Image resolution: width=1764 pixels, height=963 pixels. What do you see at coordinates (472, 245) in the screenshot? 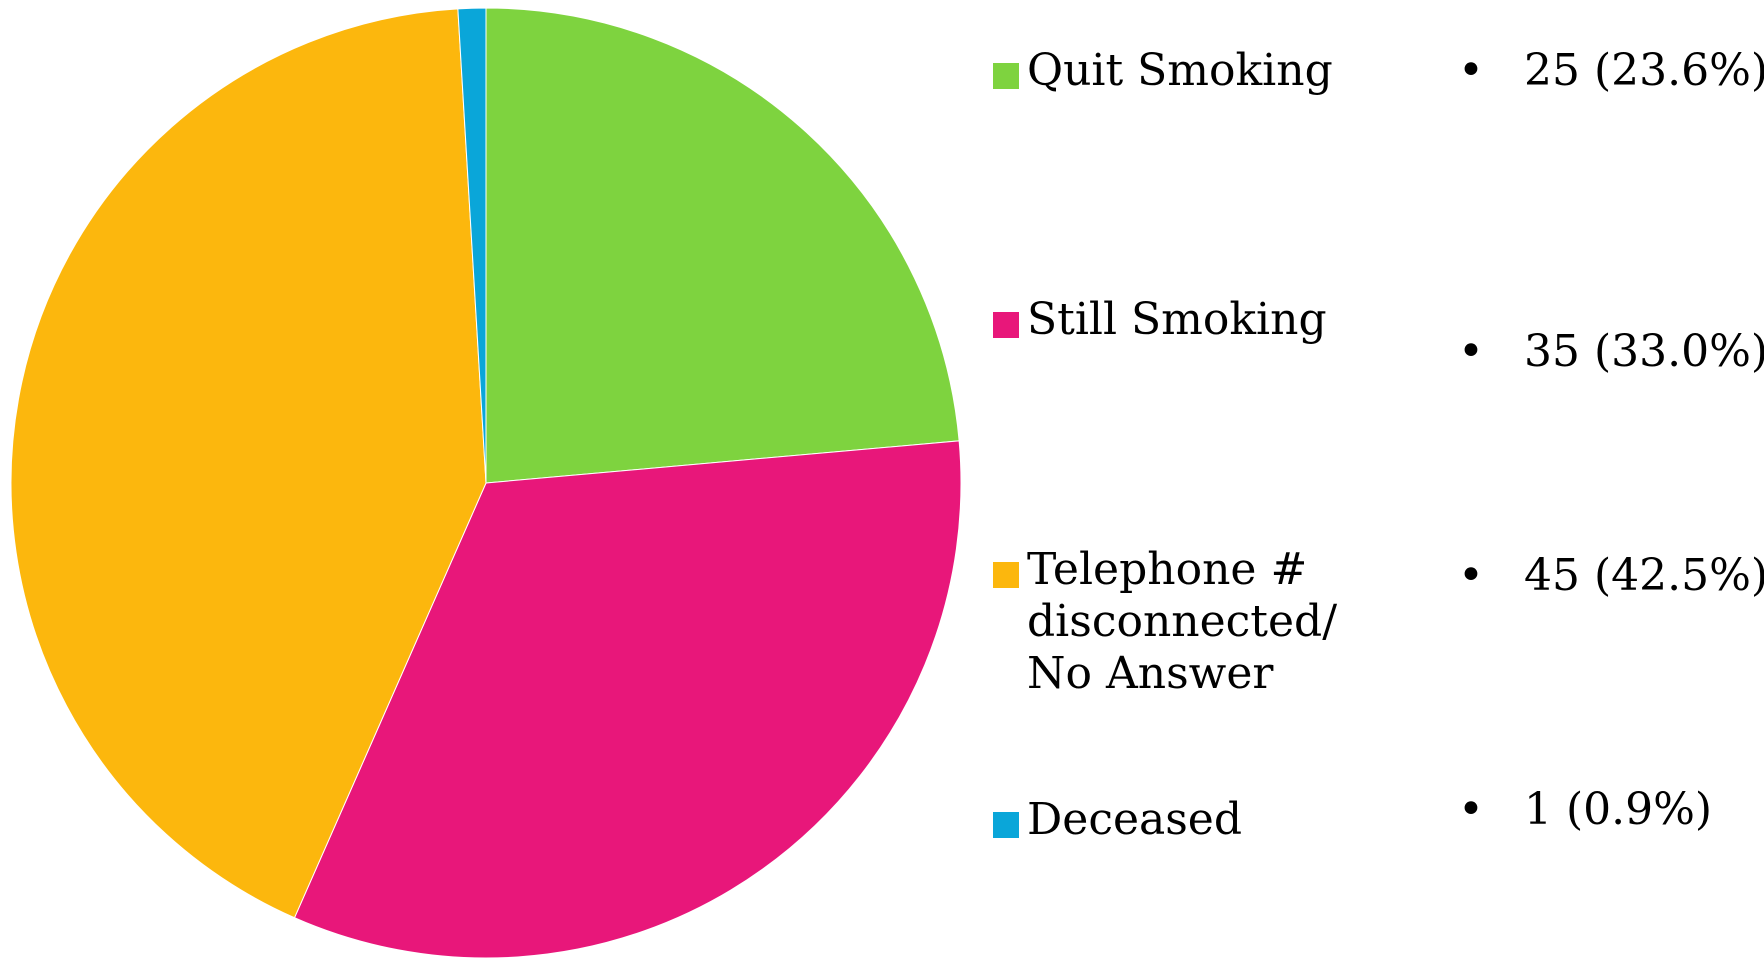
I see `slice-deceased` at bounding box center [472, 245].